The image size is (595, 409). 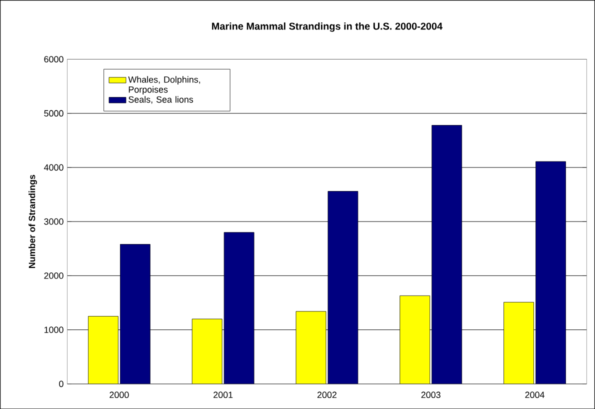 What do you see at coordinates (54, 113) in the screenshot?
I see `y-tick-label: 5000` at bounding box center [54, 113].